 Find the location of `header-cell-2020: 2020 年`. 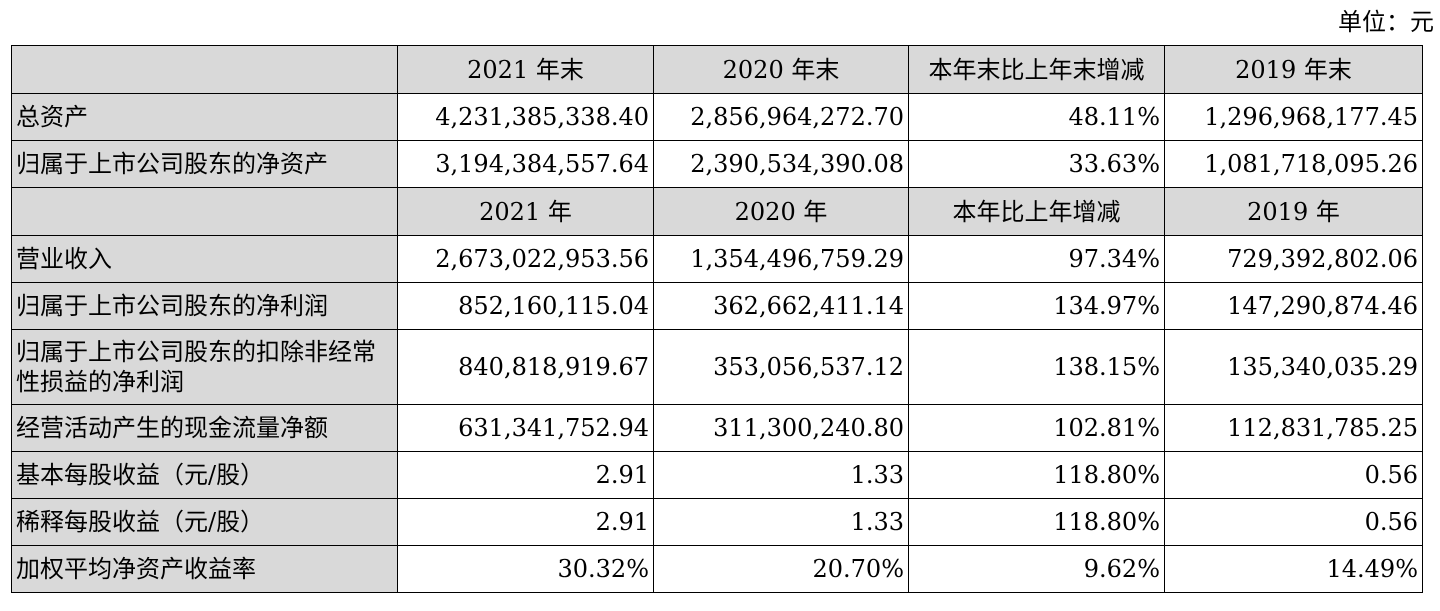

header-cell-2020: 2020 年 is located at coordinates (781, 211).